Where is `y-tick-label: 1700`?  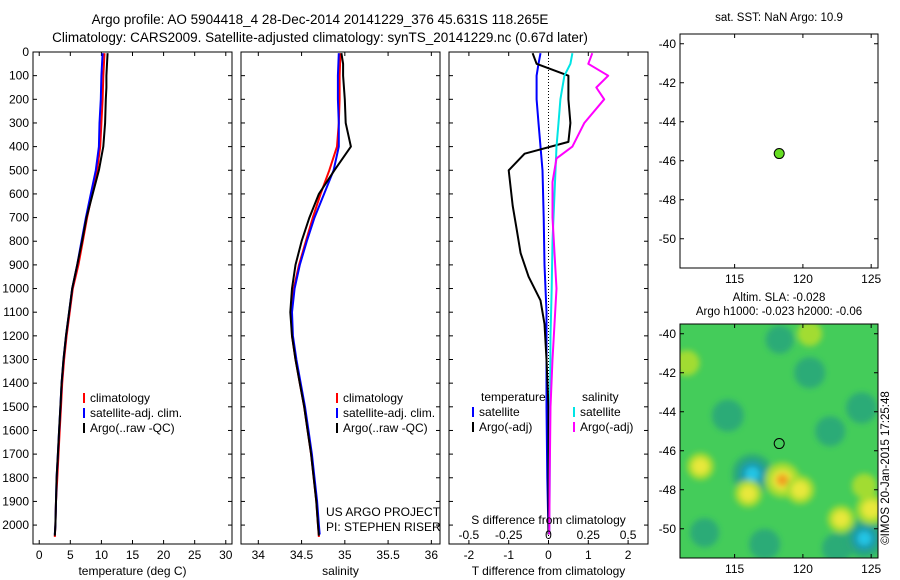 y-tick-label: 1700 is located at coordinates (15, 454).